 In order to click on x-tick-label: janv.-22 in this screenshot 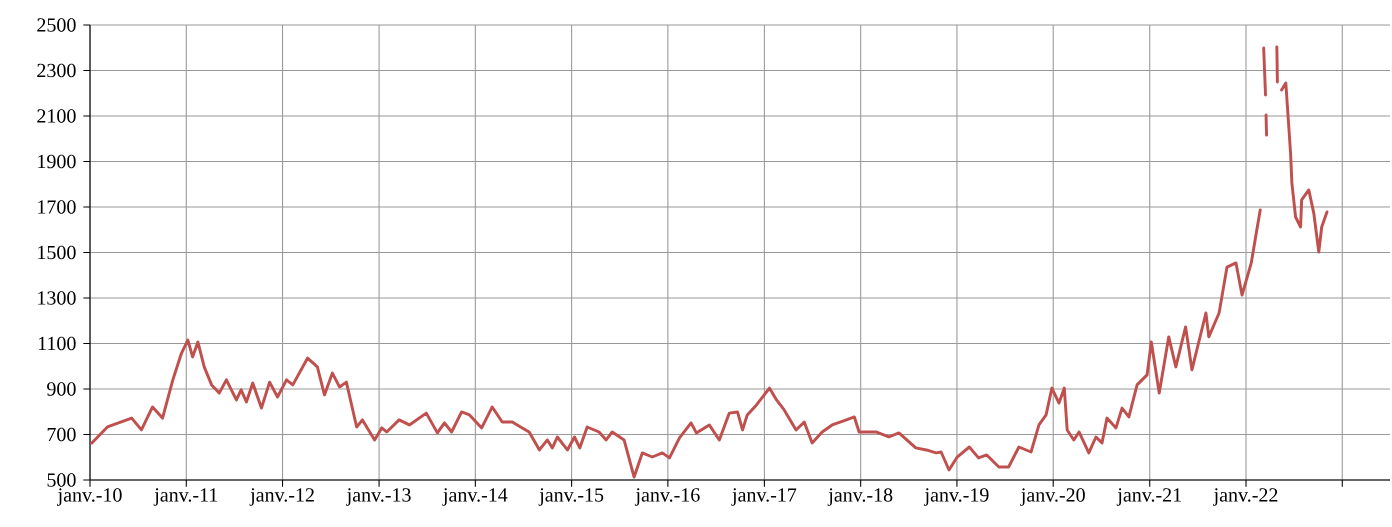, I will do `click(1245, 497)`.